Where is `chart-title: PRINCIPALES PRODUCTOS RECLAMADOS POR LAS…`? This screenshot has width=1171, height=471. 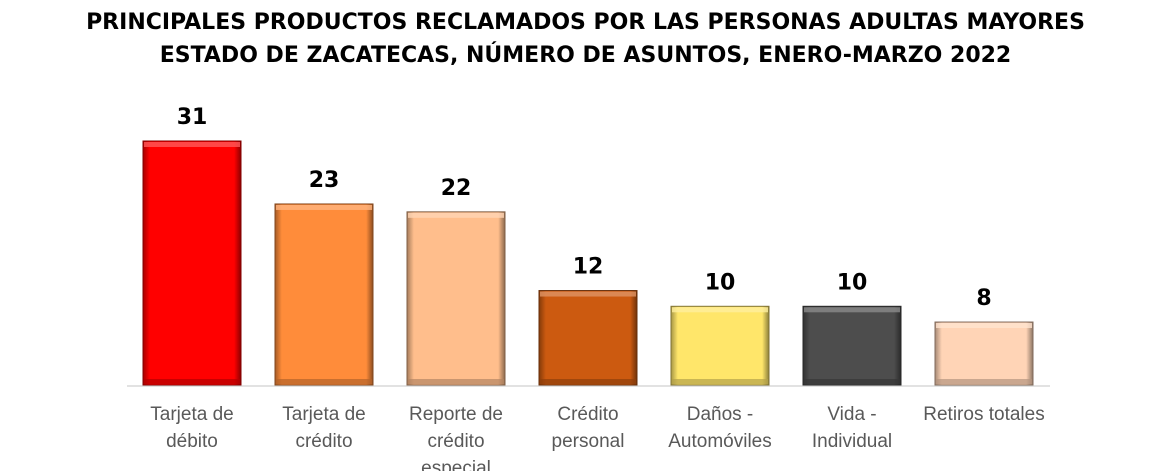
chart-title: PRINCIPALES PRODUCTOS RECLAMADOS POR LAS… is located at coordinates (585, 39).